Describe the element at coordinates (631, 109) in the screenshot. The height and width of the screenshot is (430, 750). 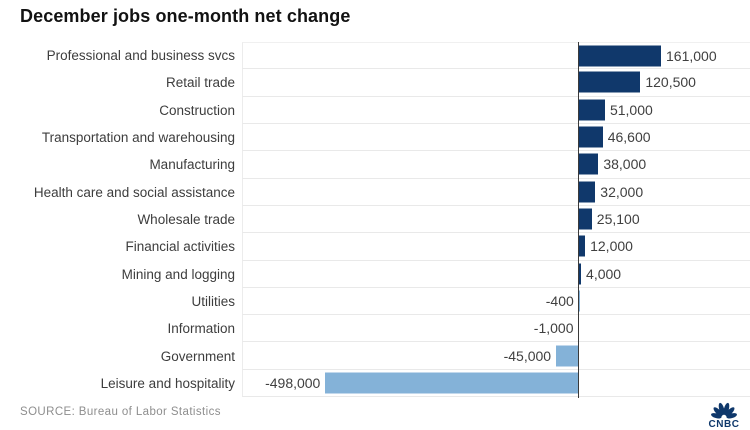
I see `value-label: 51,000` at that location.